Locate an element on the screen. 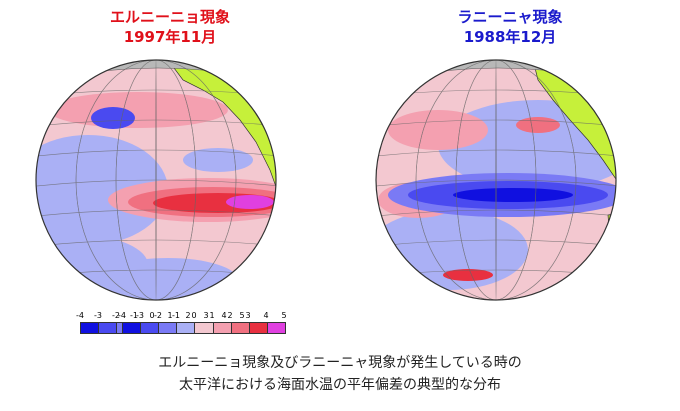 The width and height of the screenshot is (680, 411). cold-band-core is located at coordinates (513, 195).